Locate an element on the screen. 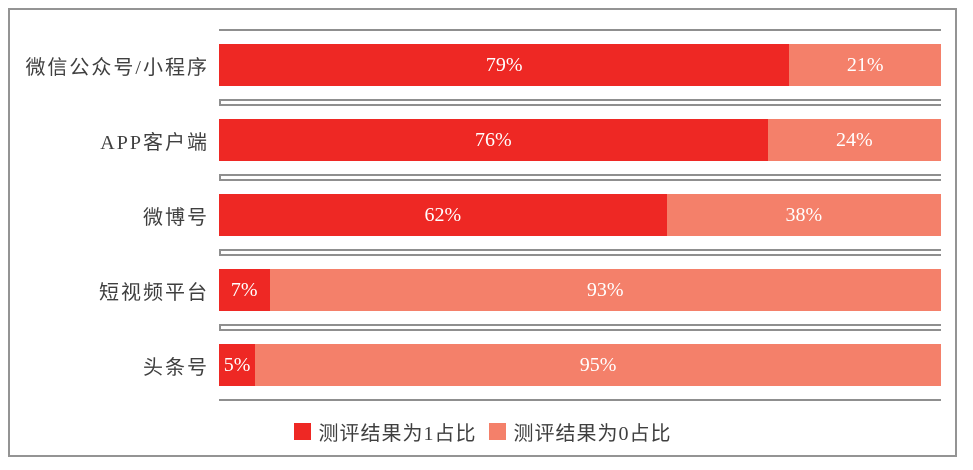 Image resolution: width=973 pixels, height=470 pixels. legend-item-series1: 测评结果为1占比 is located at coordinates (385, 431).